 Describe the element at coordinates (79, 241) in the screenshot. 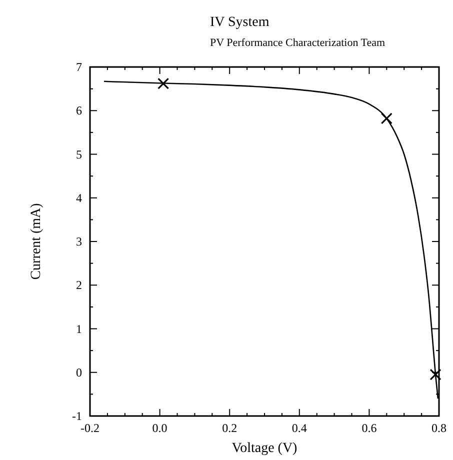

I see `y-tick-label: 3` at that location.